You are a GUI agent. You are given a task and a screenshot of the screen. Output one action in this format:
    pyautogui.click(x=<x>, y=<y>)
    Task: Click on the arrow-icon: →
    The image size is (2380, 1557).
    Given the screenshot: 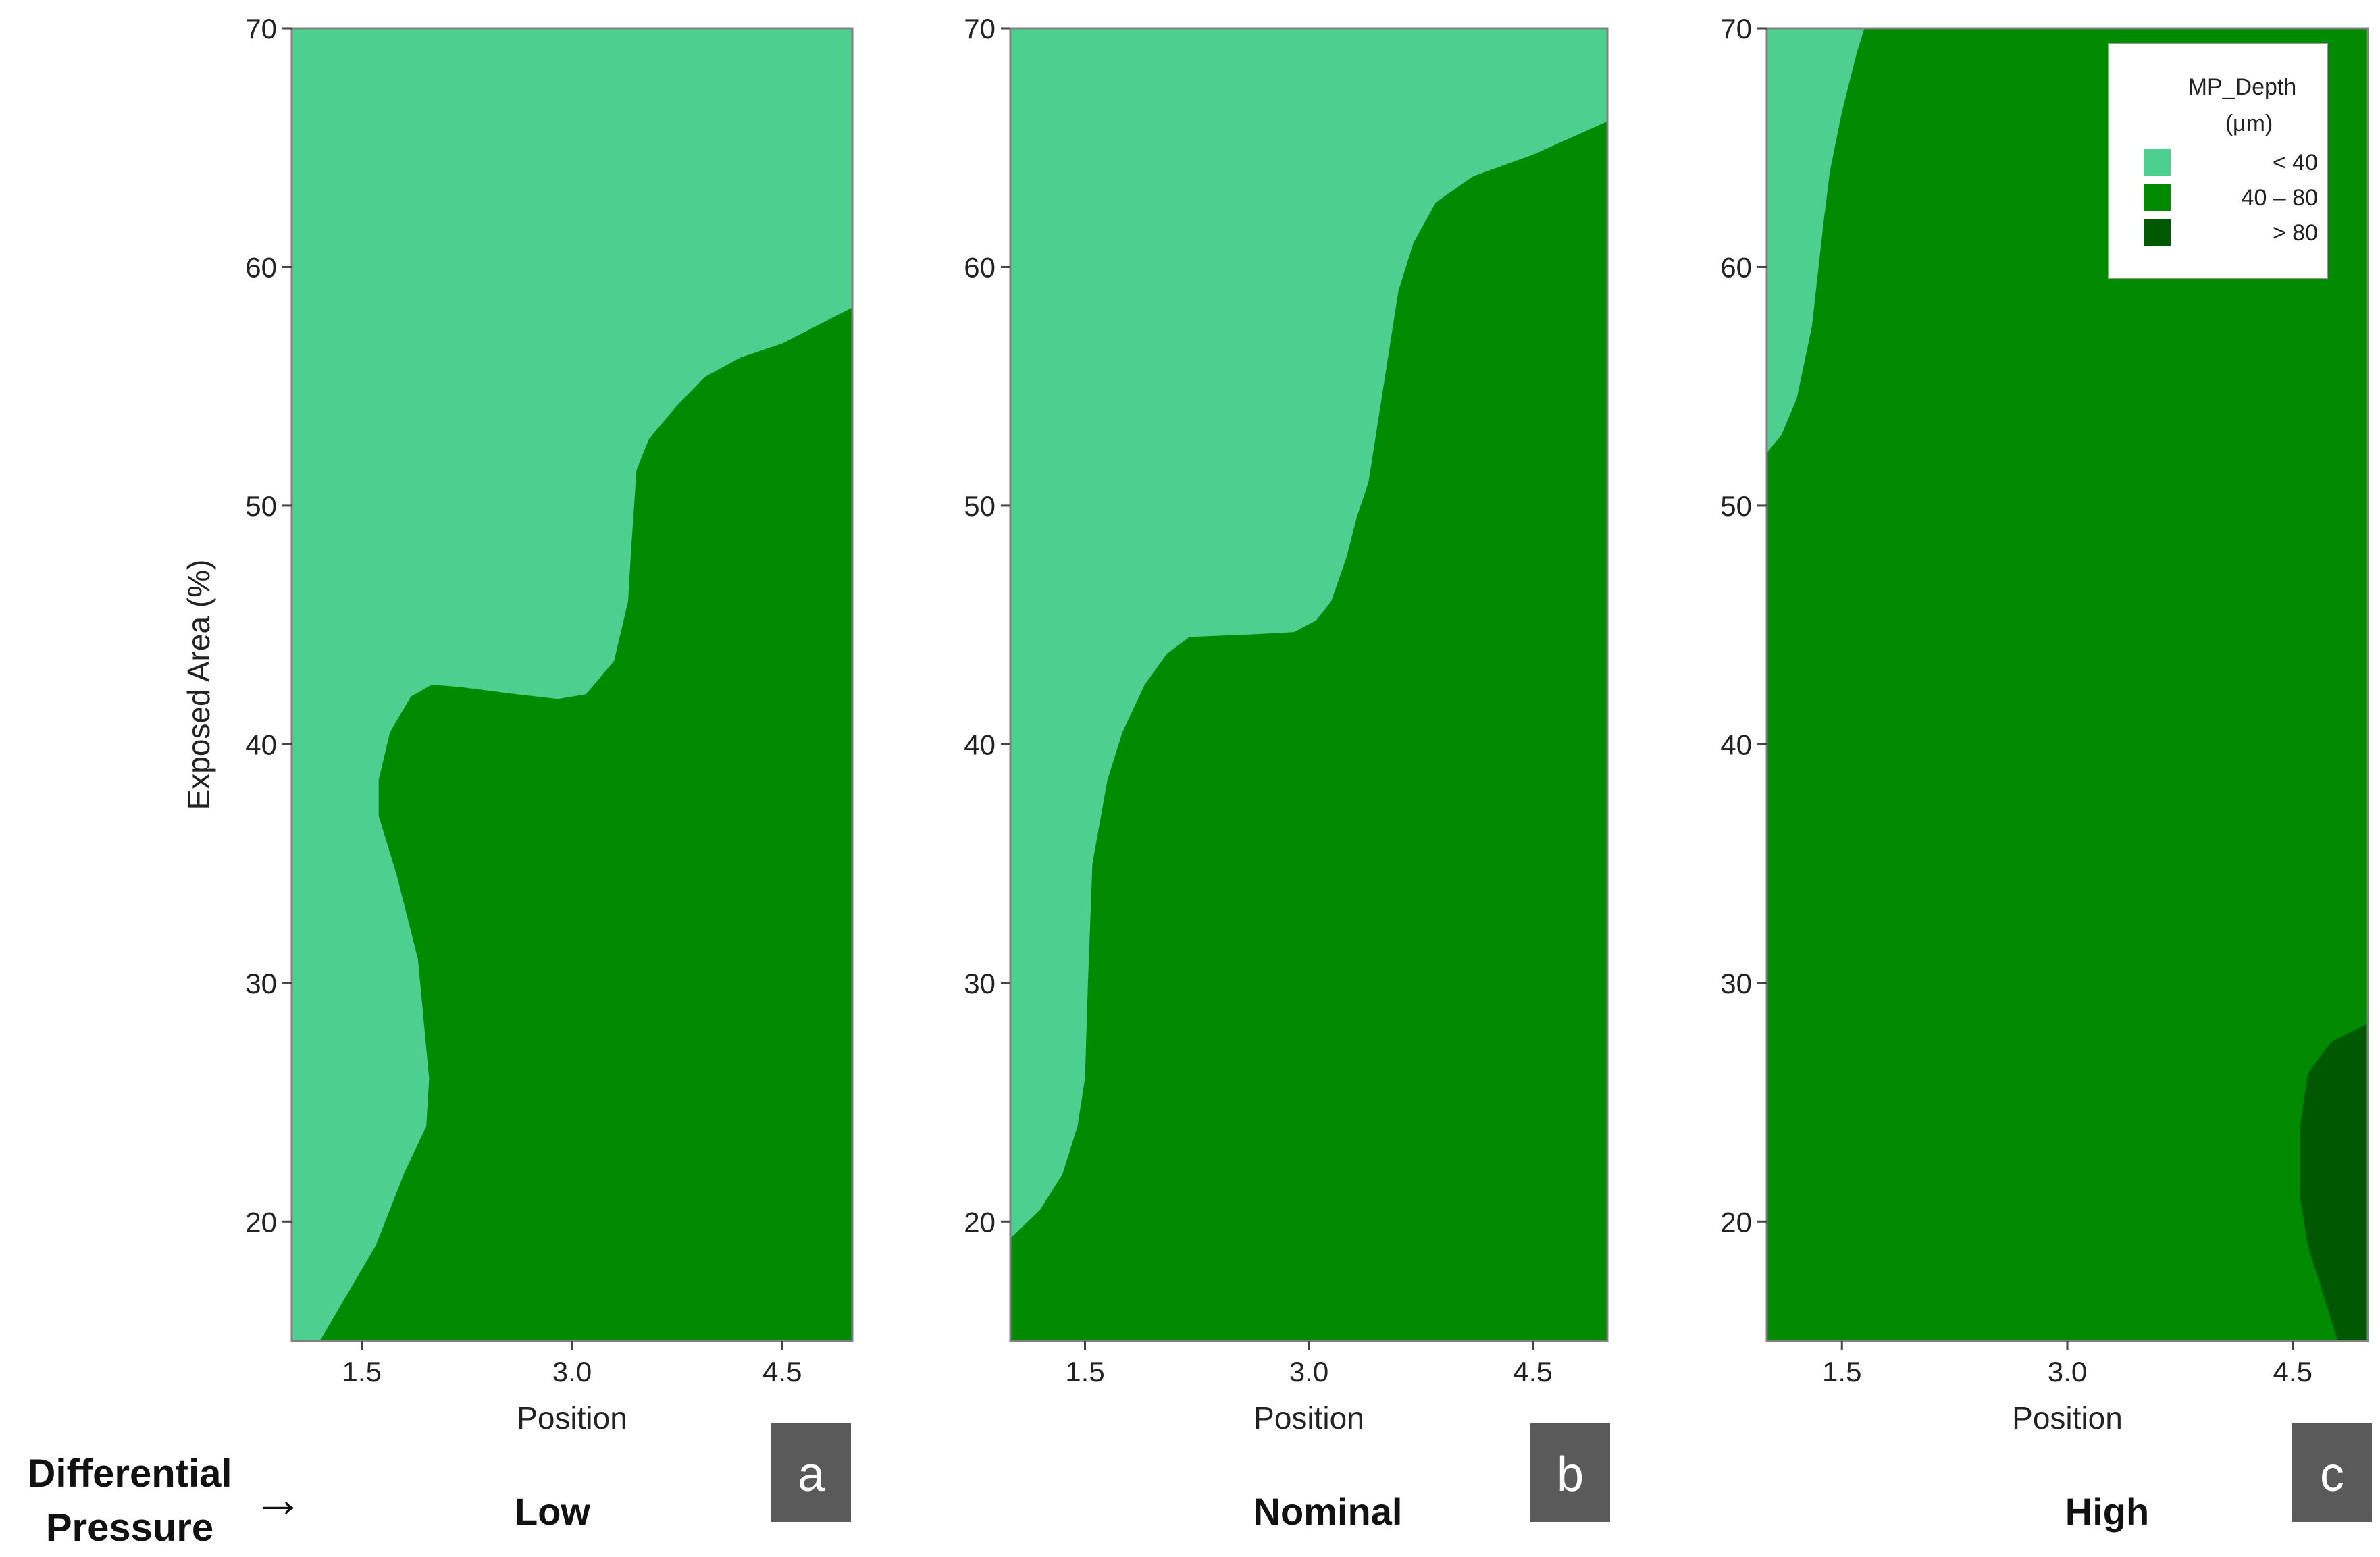 What is the action you would take?
    pyautogui.click(x=278, y=1499)
    